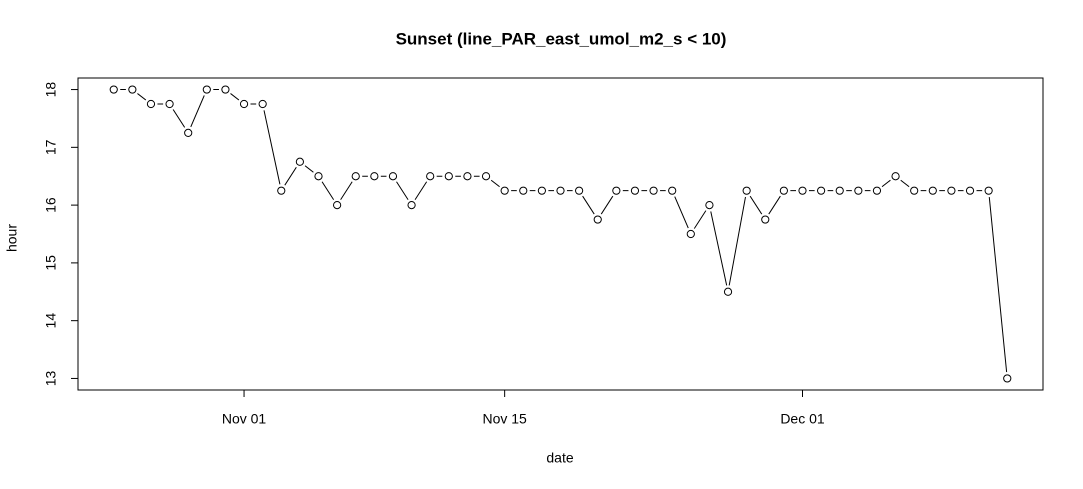  I want to click on x-tick-label: Nov 15, so click(504, 419).